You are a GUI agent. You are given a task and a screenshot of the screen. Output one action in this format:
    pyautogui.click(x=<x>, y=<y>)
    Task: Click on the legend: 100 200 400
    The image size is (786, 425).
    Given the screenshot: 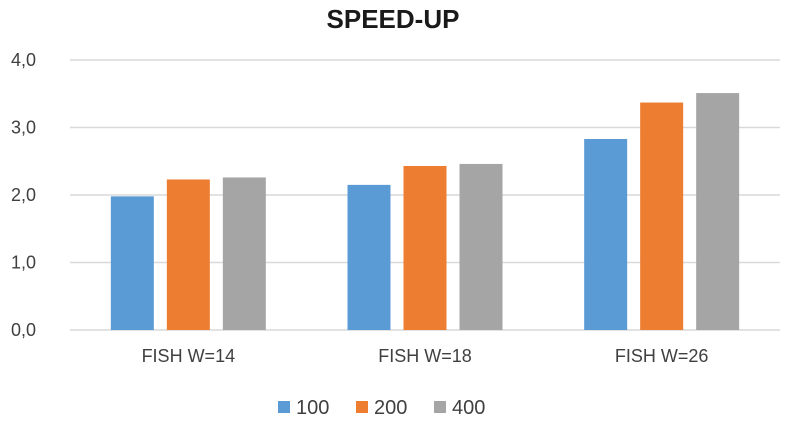 What is the action you would take?
    pyautogui.click(x=381, y=408)
    